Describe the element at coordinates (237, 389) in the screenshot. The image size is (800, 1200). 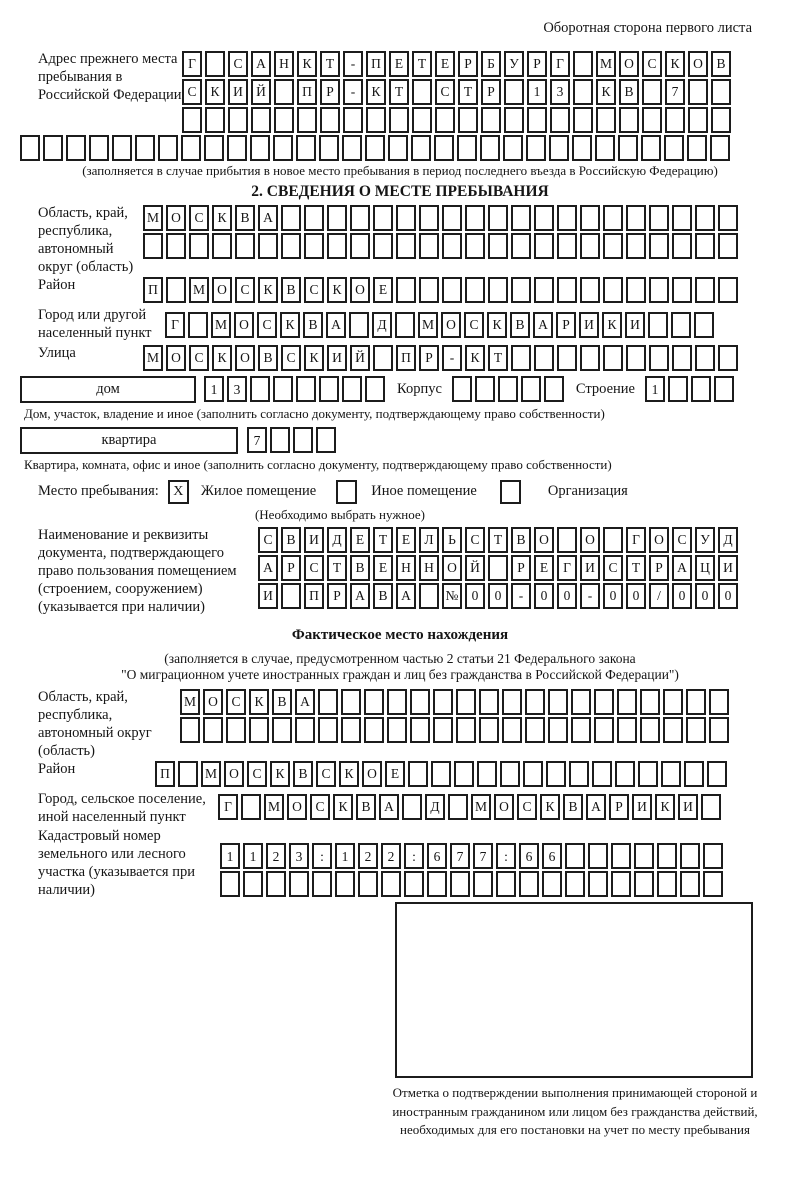
I see `char-cell: 3` at that location.